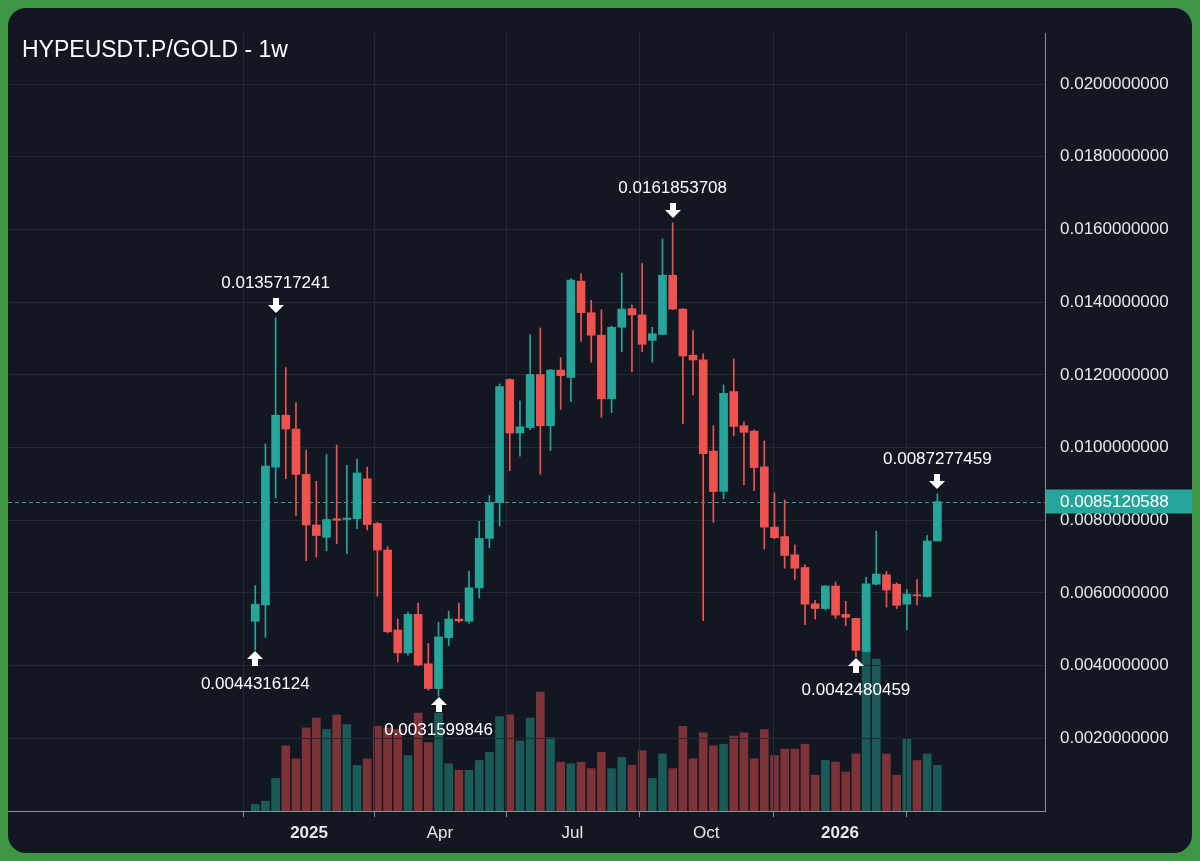 The image size is (1200, 861). What do you see at coordinates (1114, 592) in the screenshot?
I see `y-tick-label: 0.0060000000` at bounding box center [1114, 592].